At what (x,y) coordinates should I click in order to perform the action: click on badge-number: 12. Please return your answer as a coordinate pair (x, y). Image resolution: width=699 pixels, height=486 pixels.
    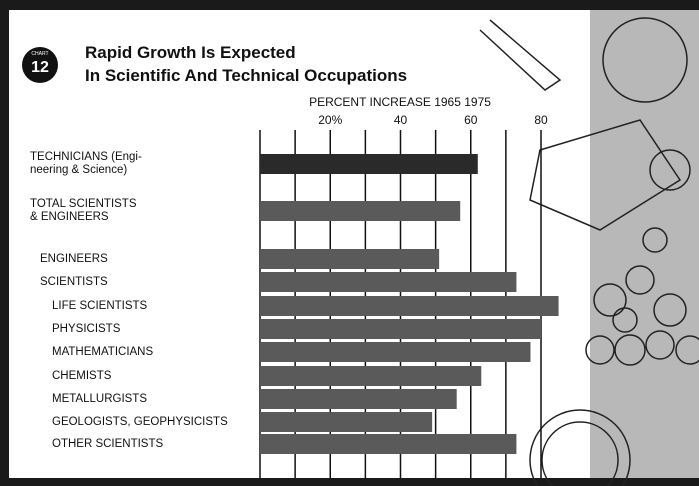
    Looking at the image, I should click on (40, 67).